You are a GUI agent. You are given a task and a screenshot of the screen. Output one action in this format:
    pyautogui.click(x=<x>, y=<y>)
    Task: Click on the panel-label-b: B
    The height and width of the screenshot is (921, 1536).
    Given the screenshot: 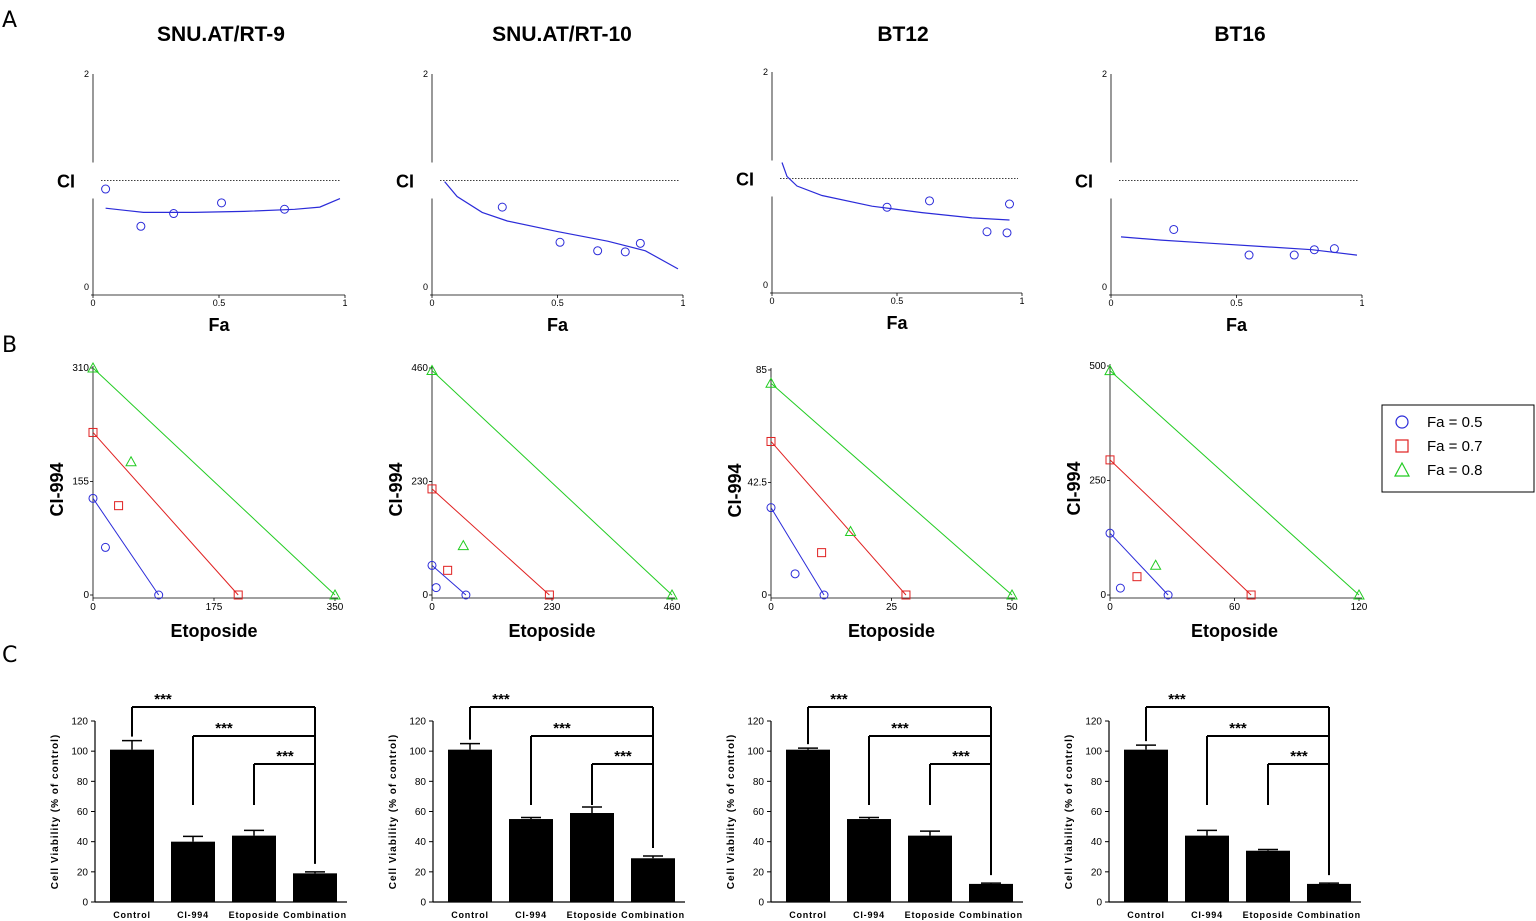 What is the action you would take?
    pyautogui.click(x=9, y=345)
    